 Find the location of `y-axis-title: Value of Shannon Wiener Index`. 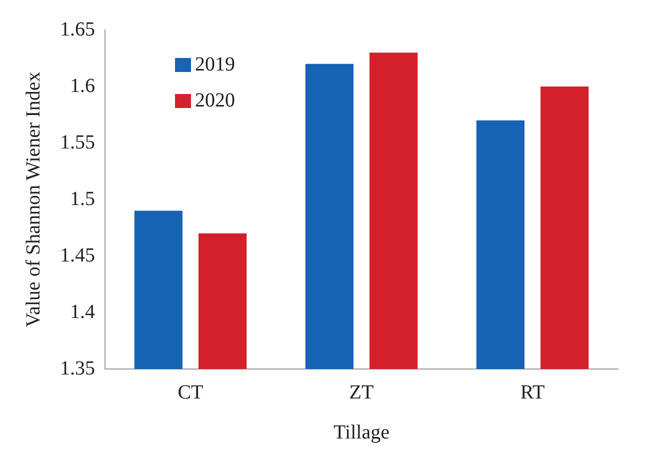

y-axis-title: Value of Shannon Wiener Index is located at coordinates (33, 200).